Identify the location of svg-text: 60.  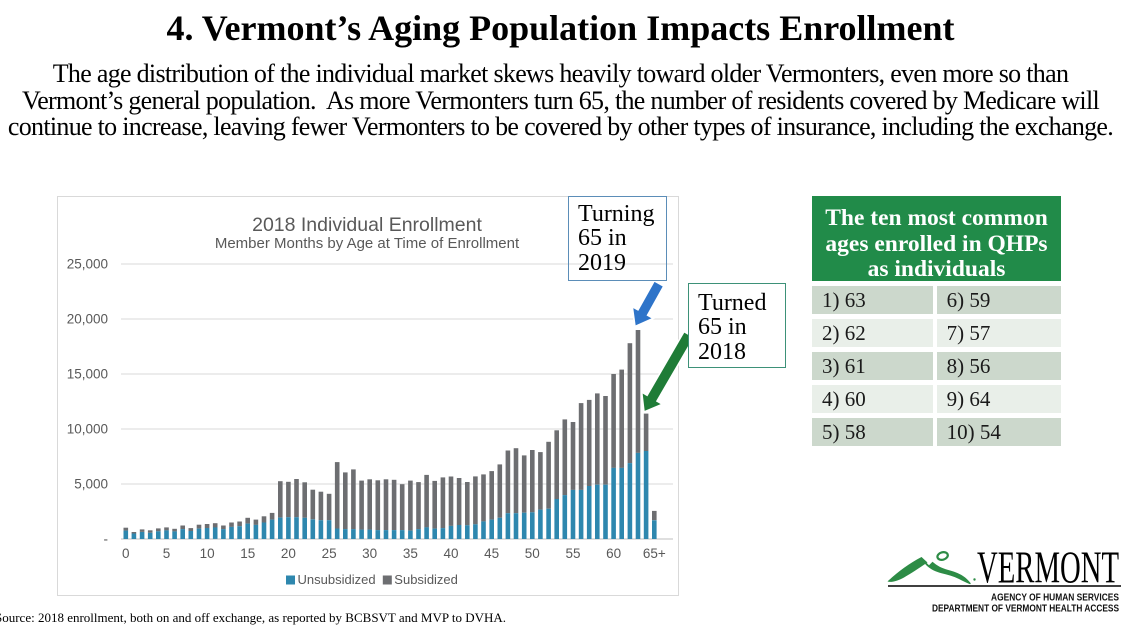
(613, 553).